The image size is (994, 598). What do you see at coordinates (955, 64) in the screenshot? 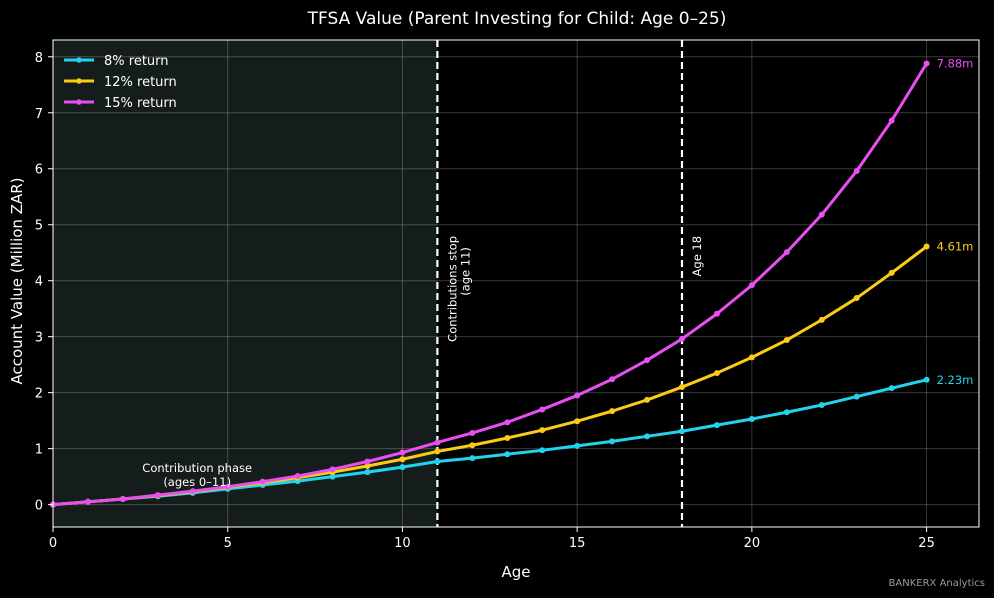
I see `end-label-15: 7.88m` at bounding box center [955, 64].